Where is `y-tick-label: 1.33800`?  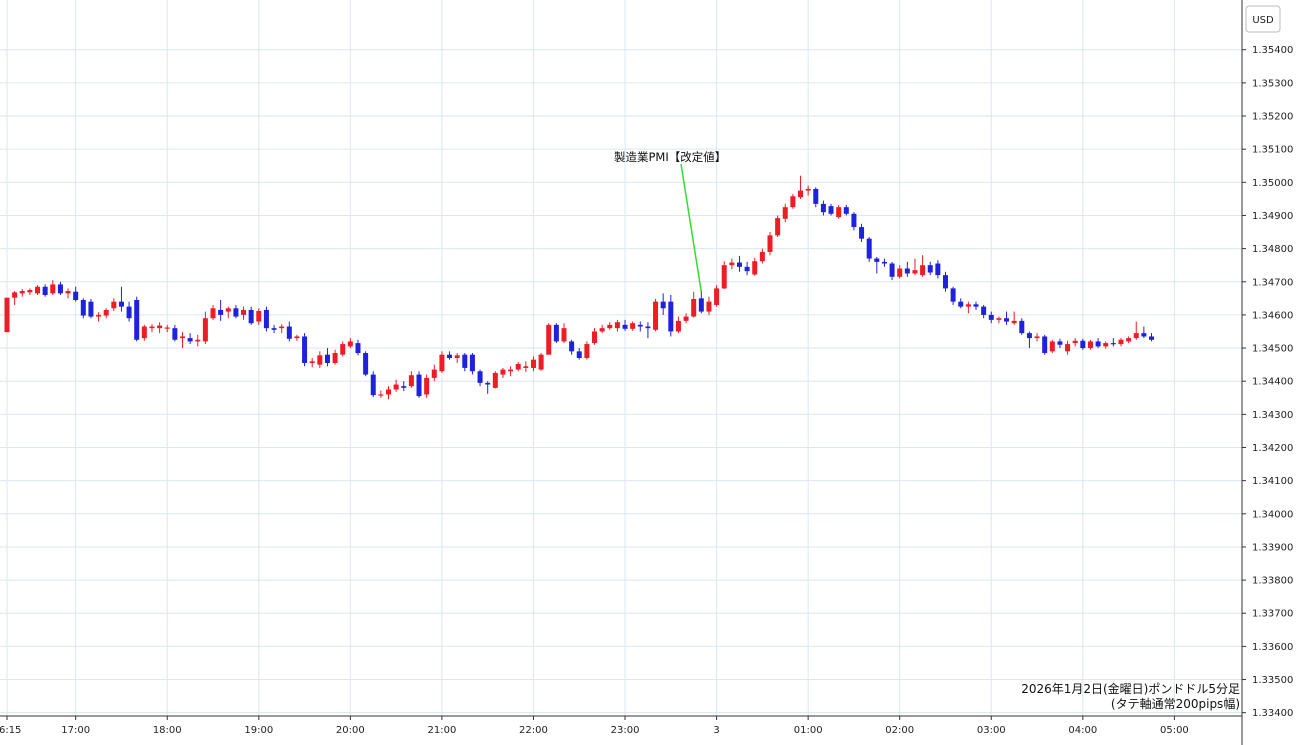
y-tick-label: 1.33800 is located at coordinates (1272, 581).